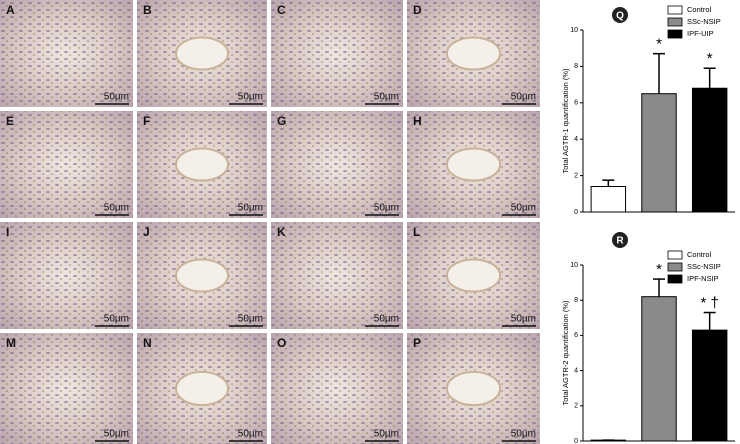 The image size is (740, 444). Describe the element at coordinates (281, 10) in the screenshot. I see `panel-label: C` at that location.